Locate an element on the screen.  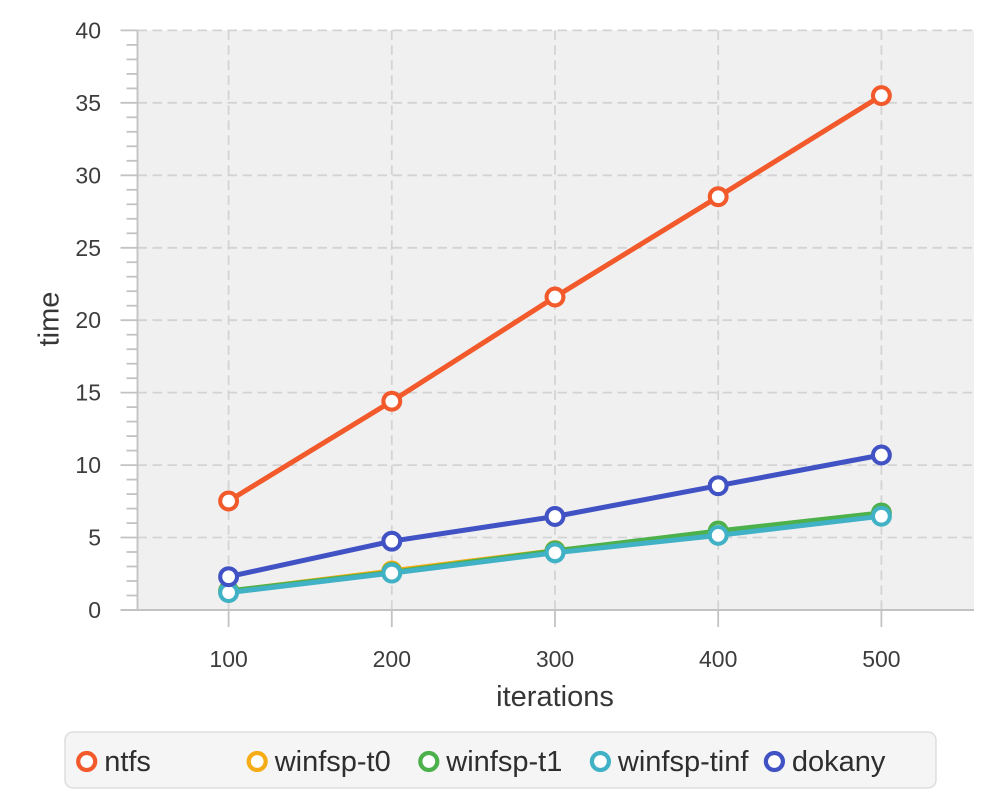
svg-text: winfsp-t1 is located at coordinates (503, 762).